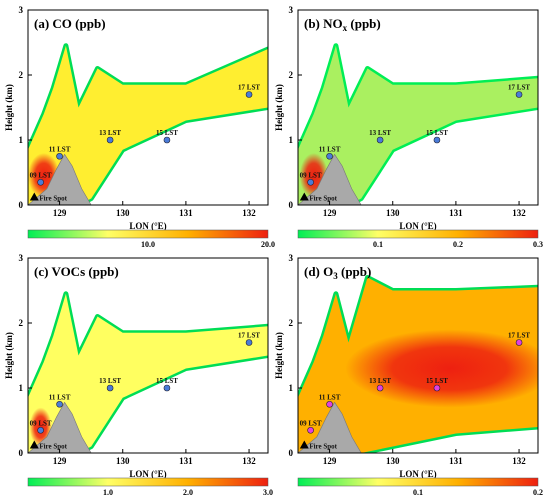  I want to click on title-prefix: (c) VOCs, so click(59, 271).